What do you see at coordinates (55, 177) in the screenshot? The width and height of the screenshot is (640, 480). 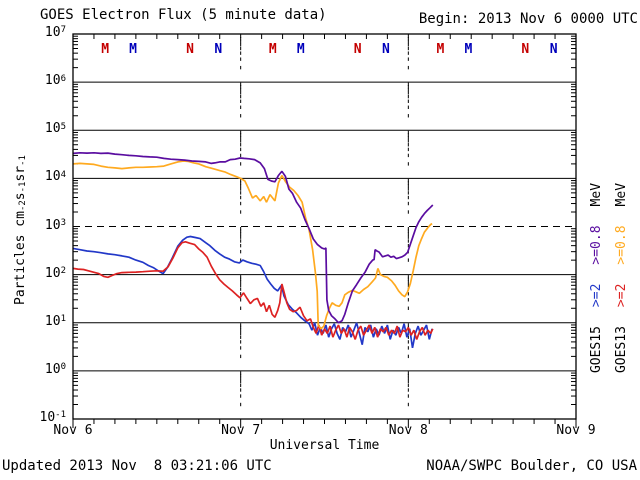 I see `y-tick-label-1e4: 10⁴` at bounding box center [55, 177].